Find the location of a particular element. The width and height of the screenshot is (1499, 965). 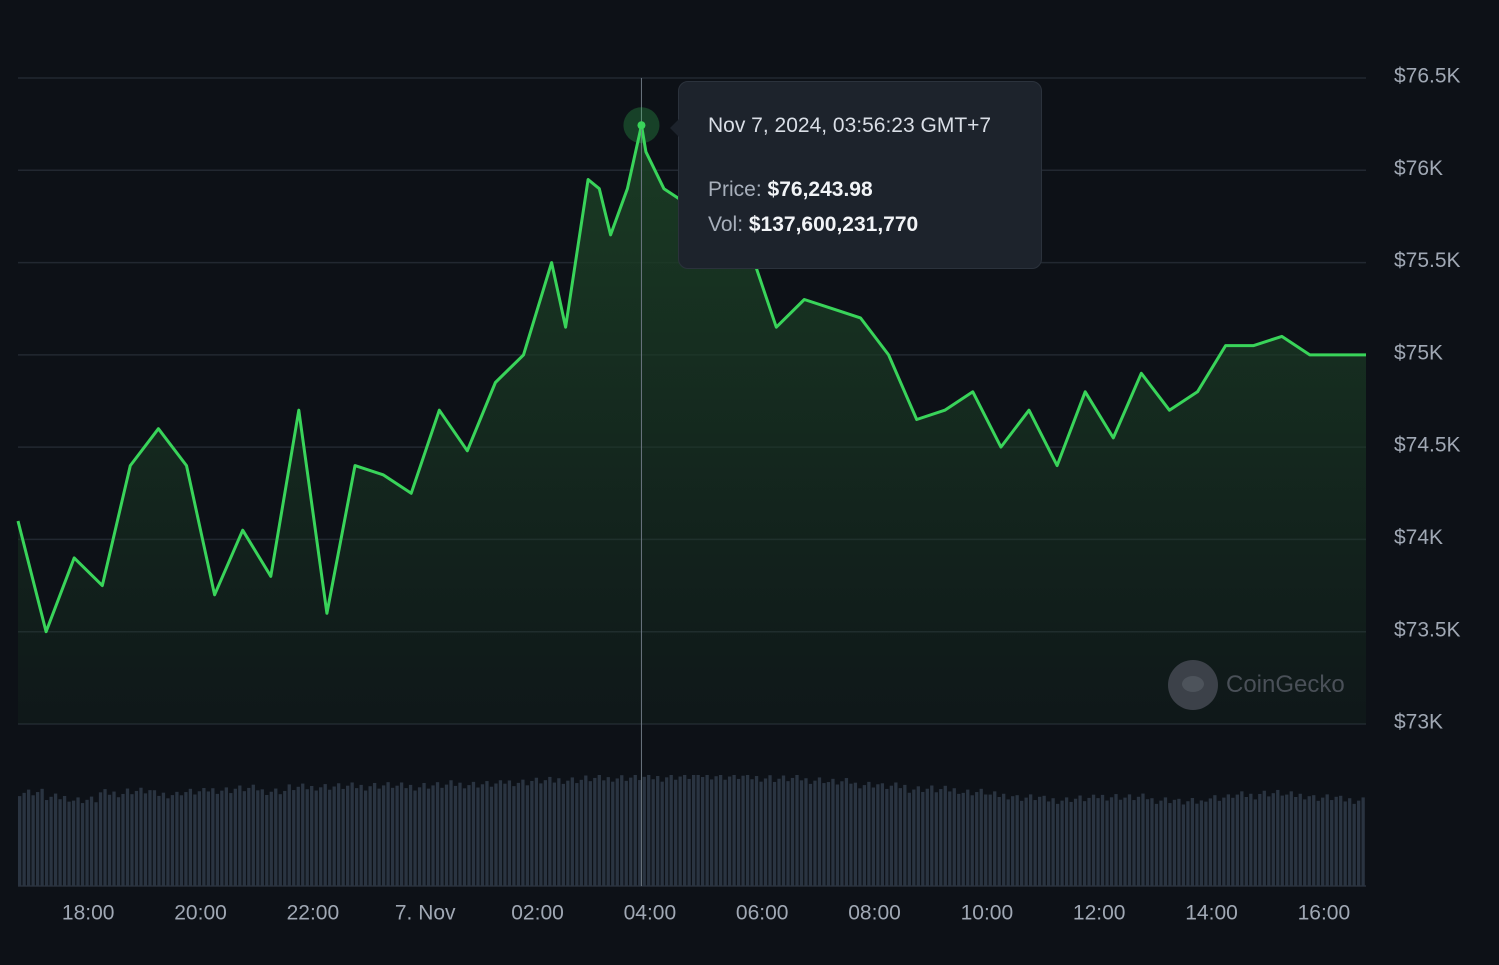

x-tick-label: 10:00 is located at coordinates (987, 913).